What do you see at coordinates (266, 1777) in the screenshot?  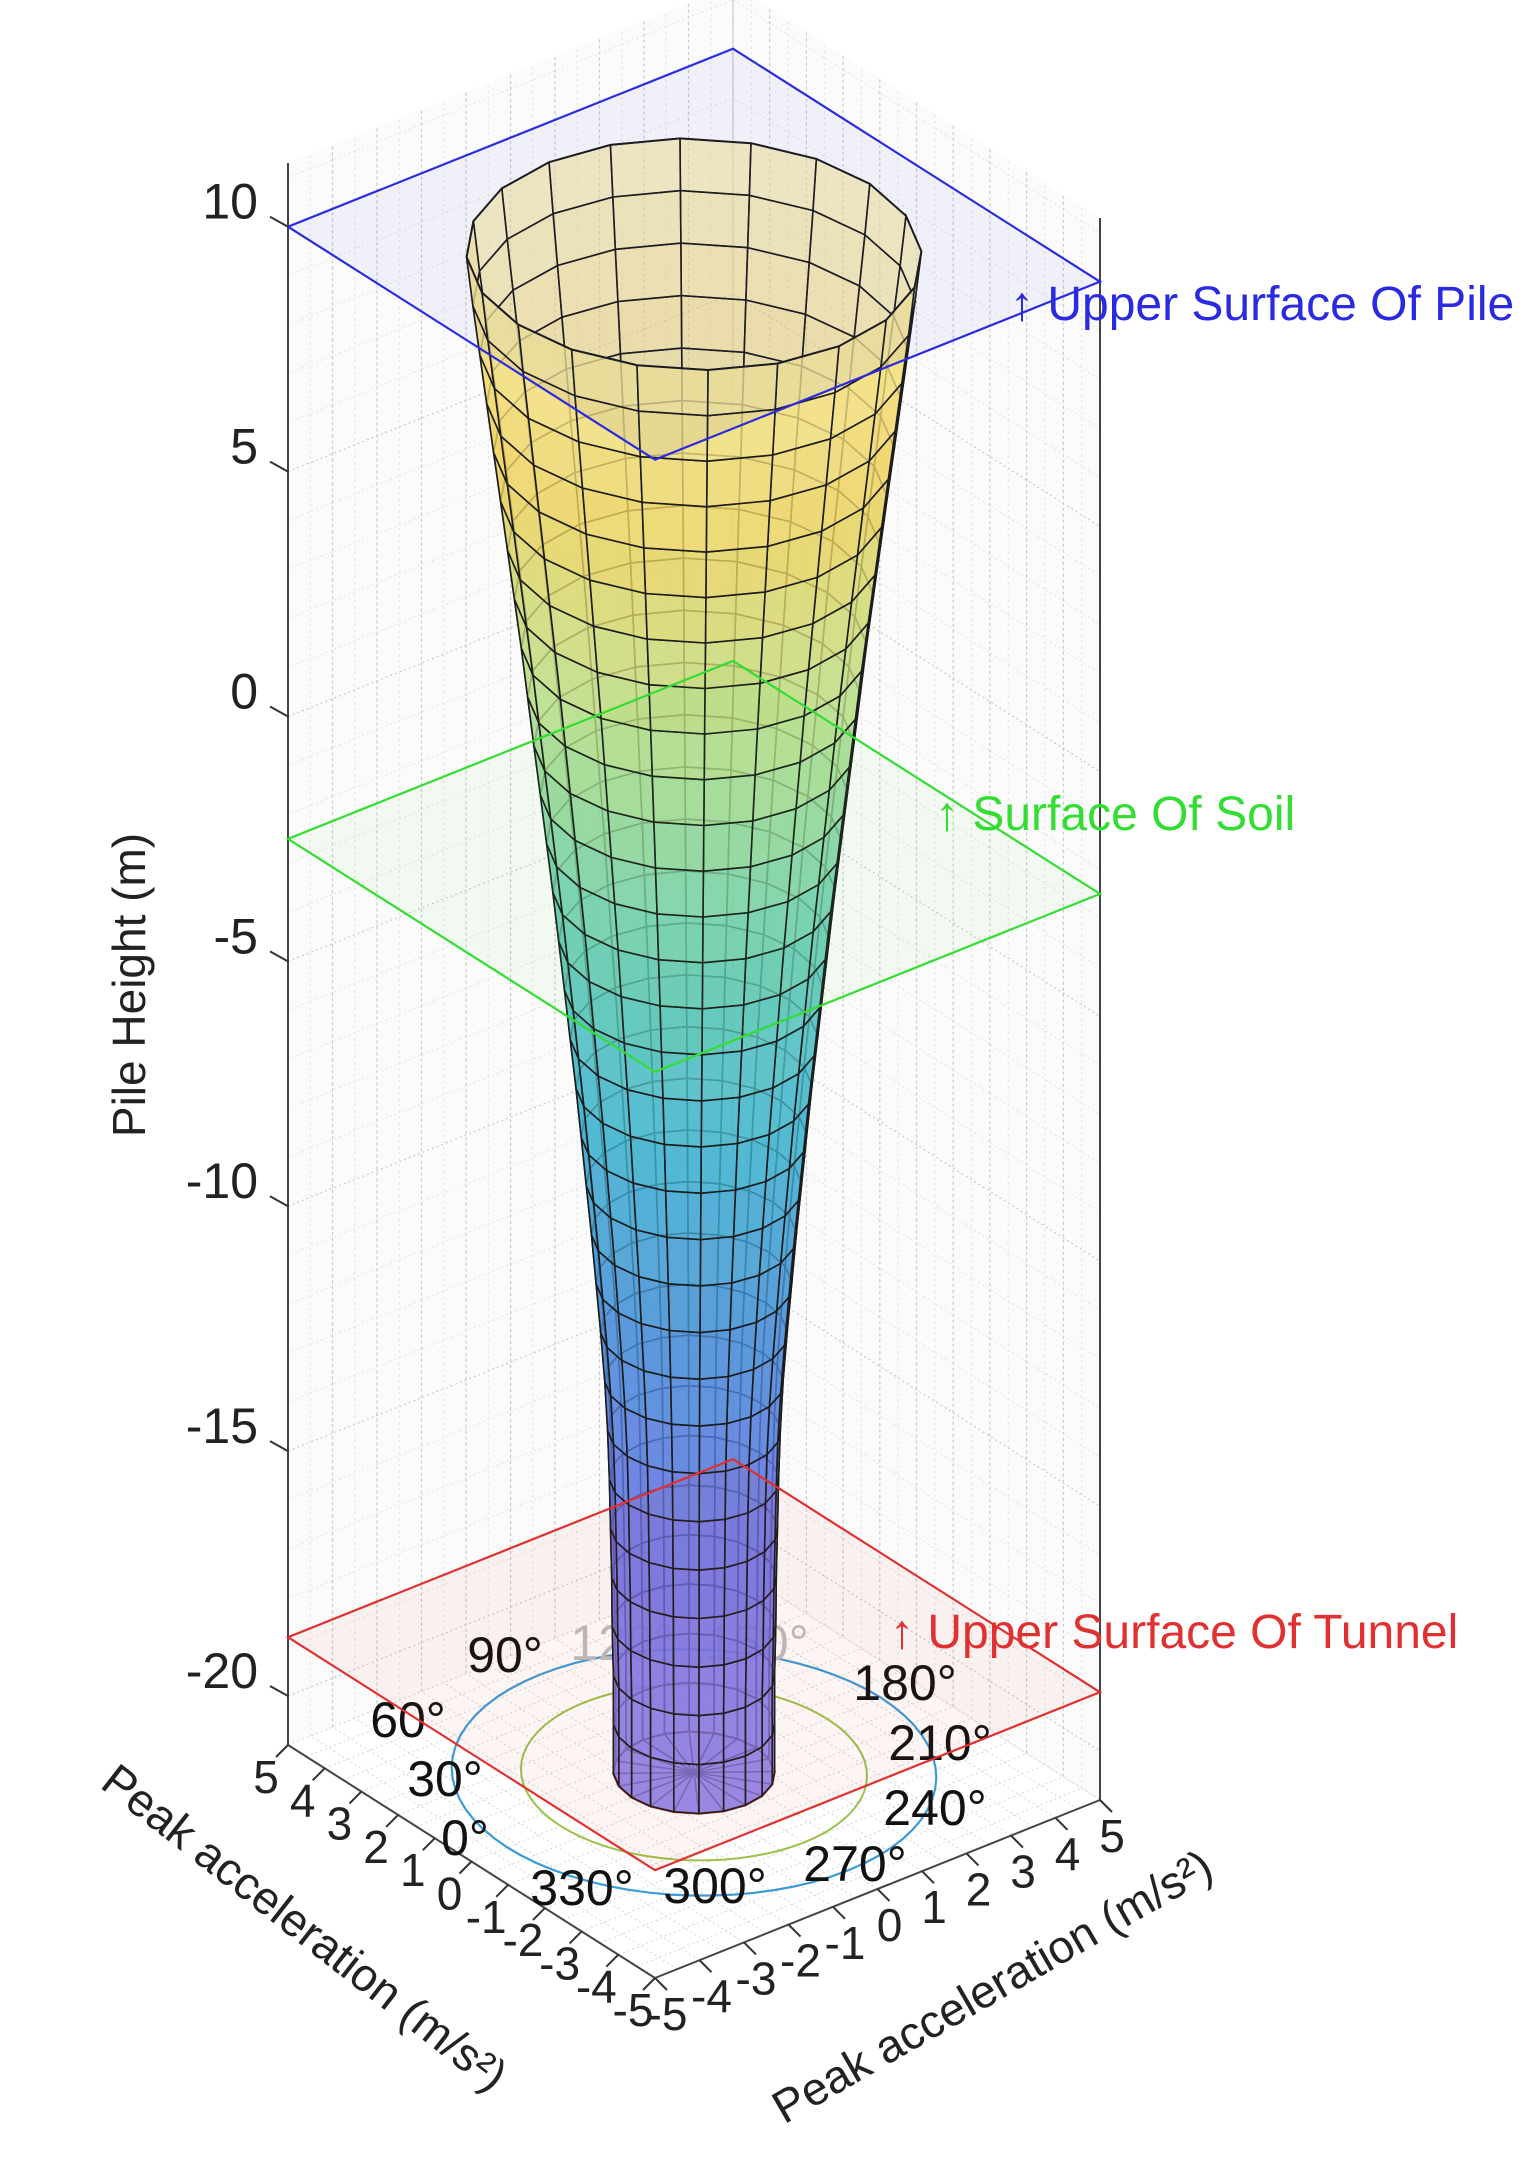 I see `x-tick-label: 5` at bounding box center [266, 1777].